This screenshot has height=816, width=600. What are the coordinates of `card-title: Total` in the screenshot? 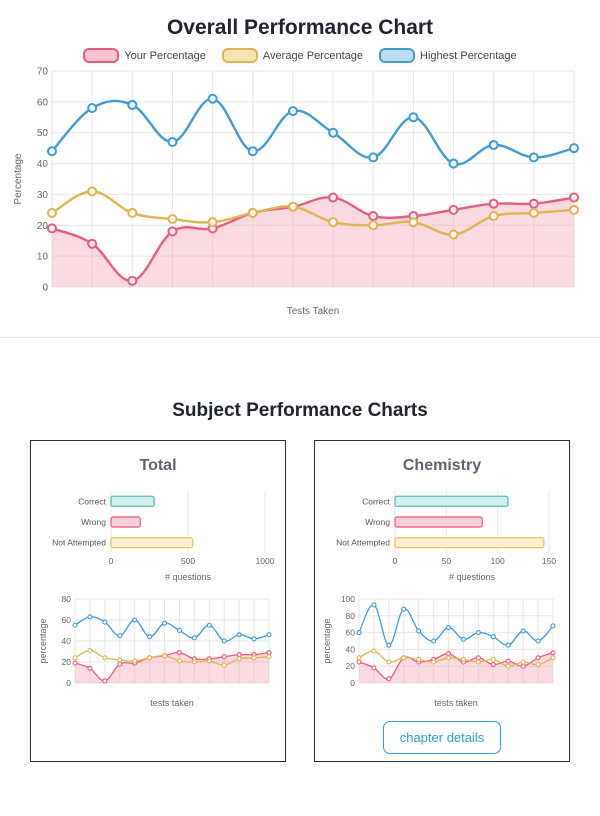 It's located at (158, 465).